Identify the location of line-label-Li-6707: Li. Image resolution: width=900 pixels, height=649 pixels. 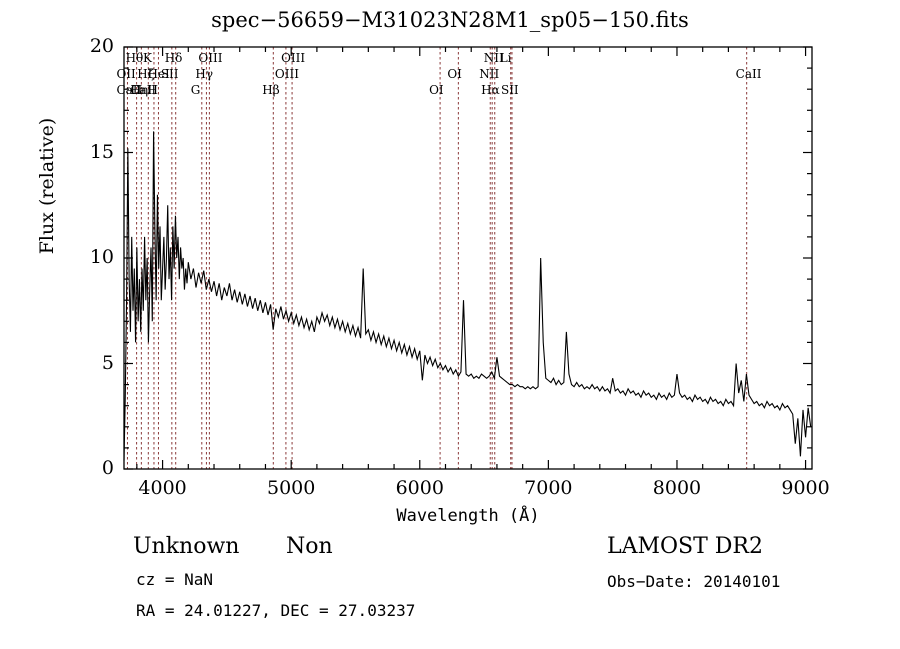
(505, 58).